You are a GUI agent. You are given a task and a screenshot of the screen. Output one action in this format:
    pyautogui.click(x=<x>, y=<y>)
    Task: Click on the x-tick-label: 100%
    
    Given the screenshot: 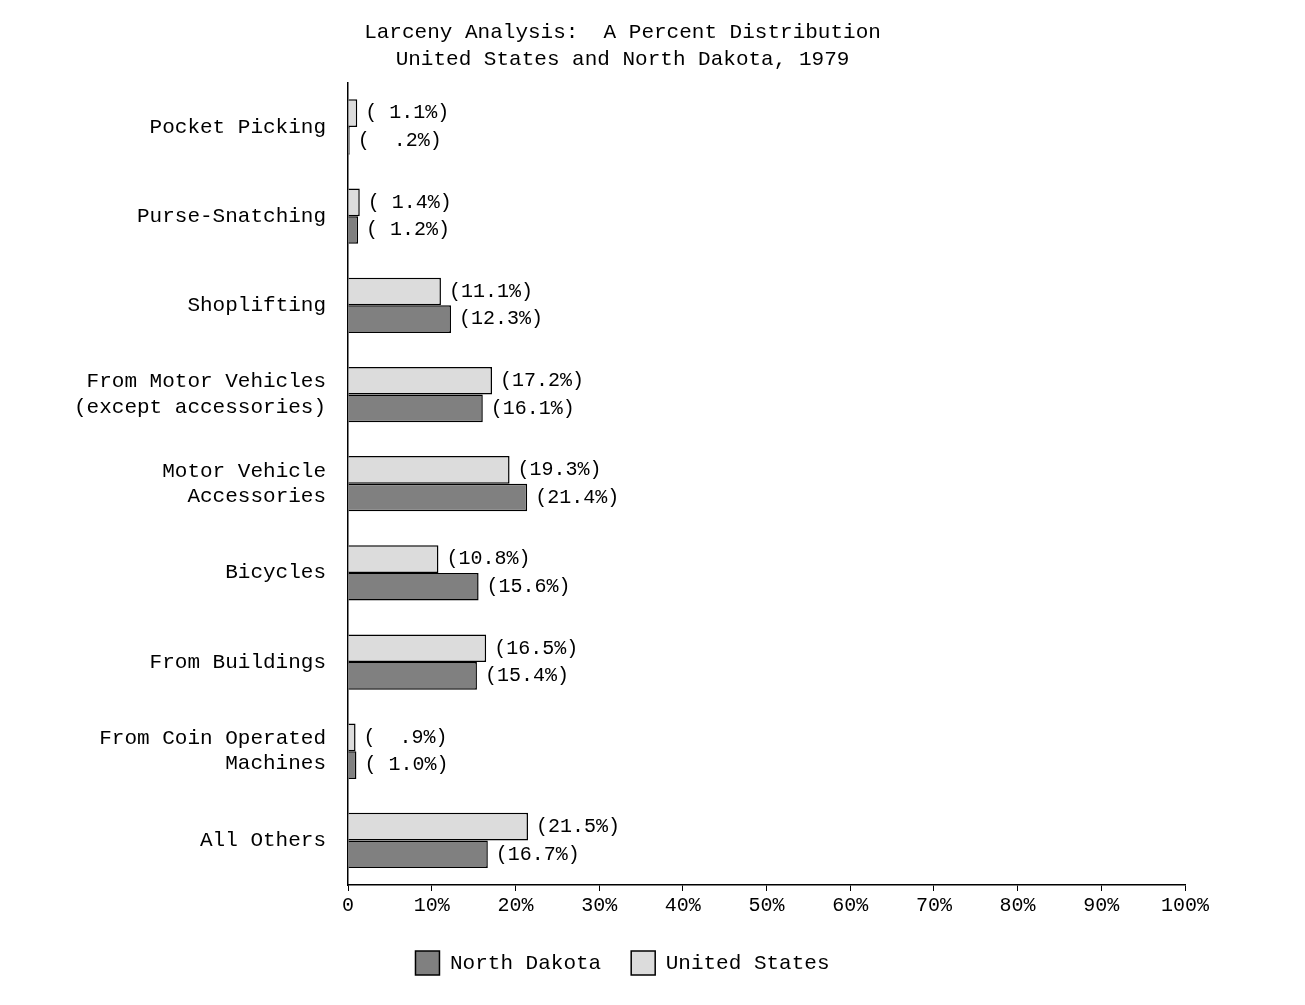 What is the action you would take?
    pyautogui.click(x=1185, y=906)
    